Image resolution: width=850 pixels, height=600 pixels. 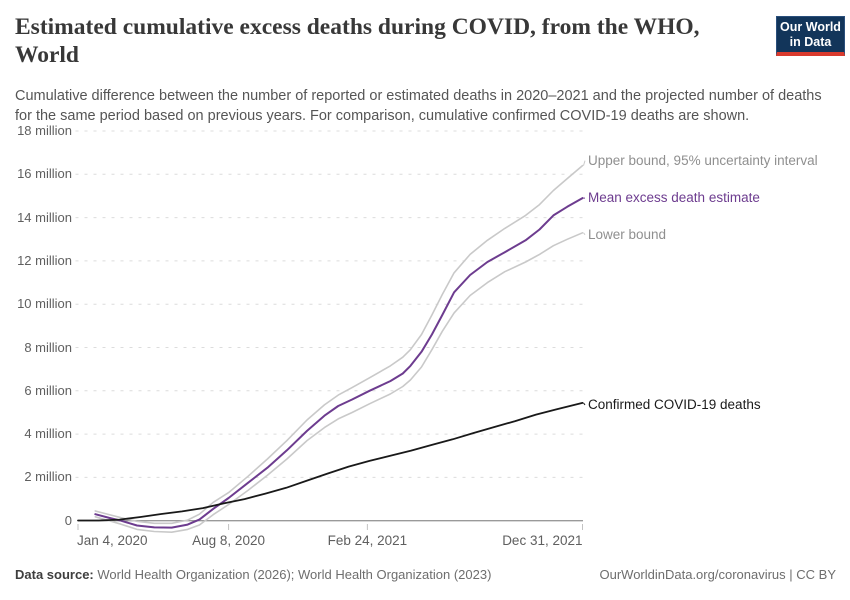 I want to click on y-axis-label: 2 million, so click(x=48, y=477).